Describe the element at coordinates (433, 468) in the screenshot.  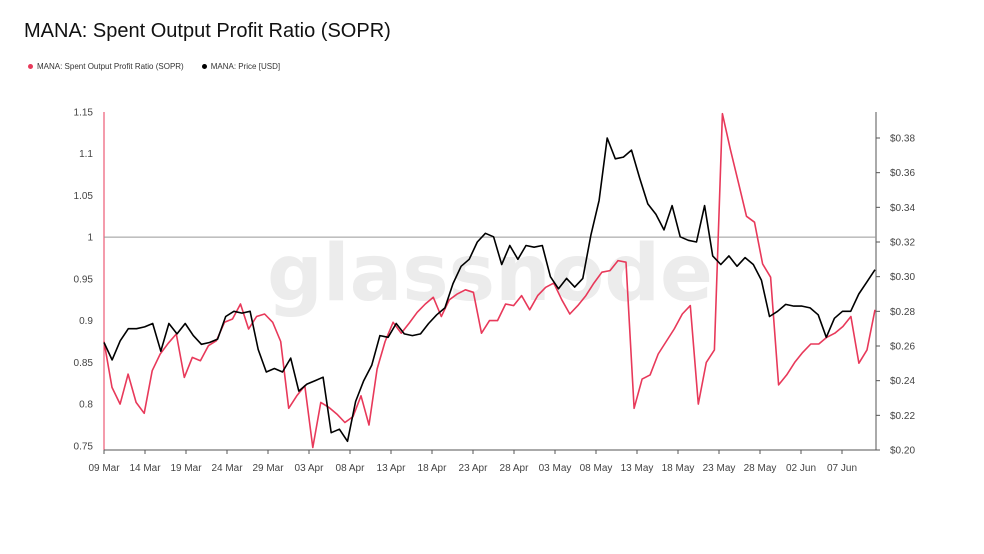
I see `x-tick-label: 18 Apr` at that location.